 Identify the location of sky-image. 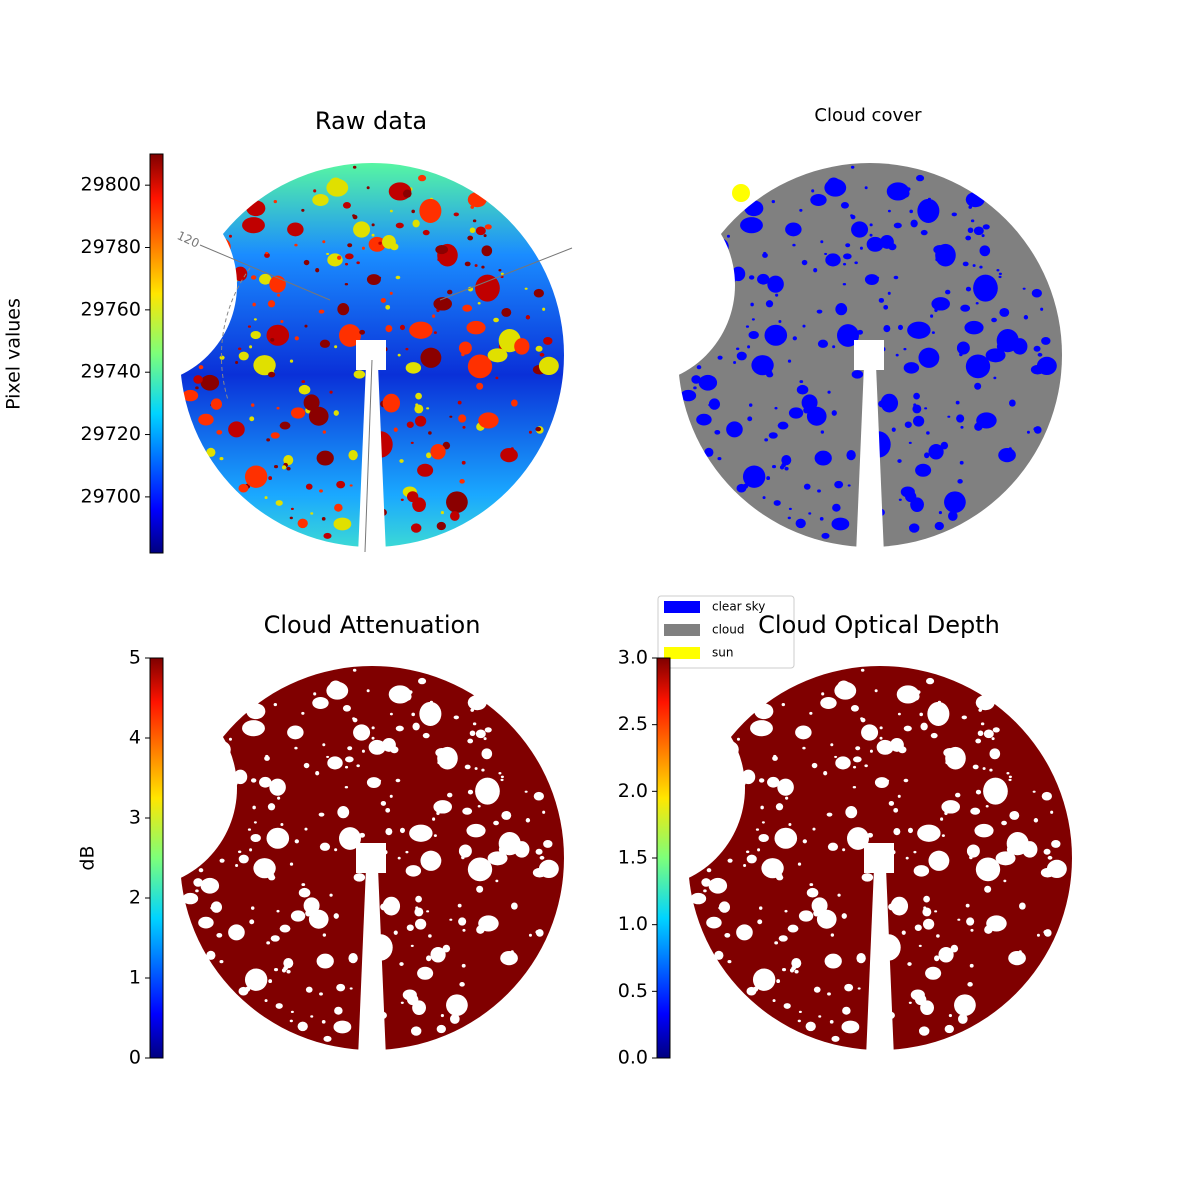
(870, 355).